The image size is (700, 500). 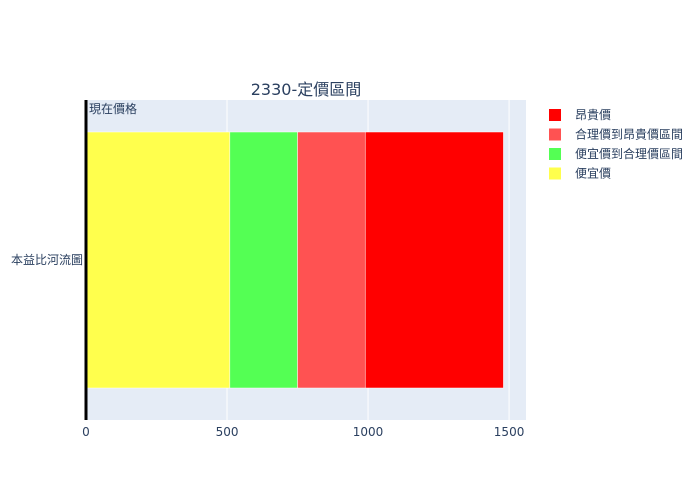 What do you see at coordinates (303, 432) in the screenshot?
I see `x-axis-ticks: 0 500 1000 1500` at bounding box center [303, 432].